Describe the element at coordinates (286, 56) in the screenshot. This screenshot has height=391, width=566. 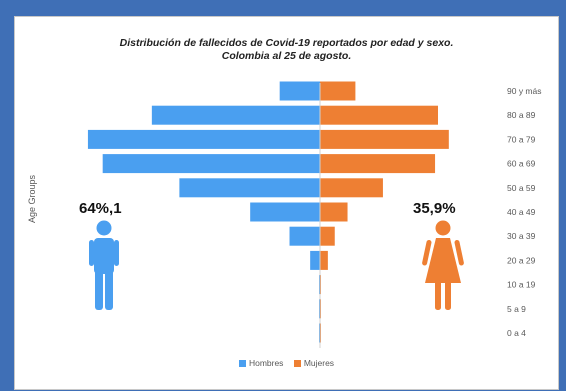
I see `chart-title-line-2: Colombia al 25 de agosto.` at that location.